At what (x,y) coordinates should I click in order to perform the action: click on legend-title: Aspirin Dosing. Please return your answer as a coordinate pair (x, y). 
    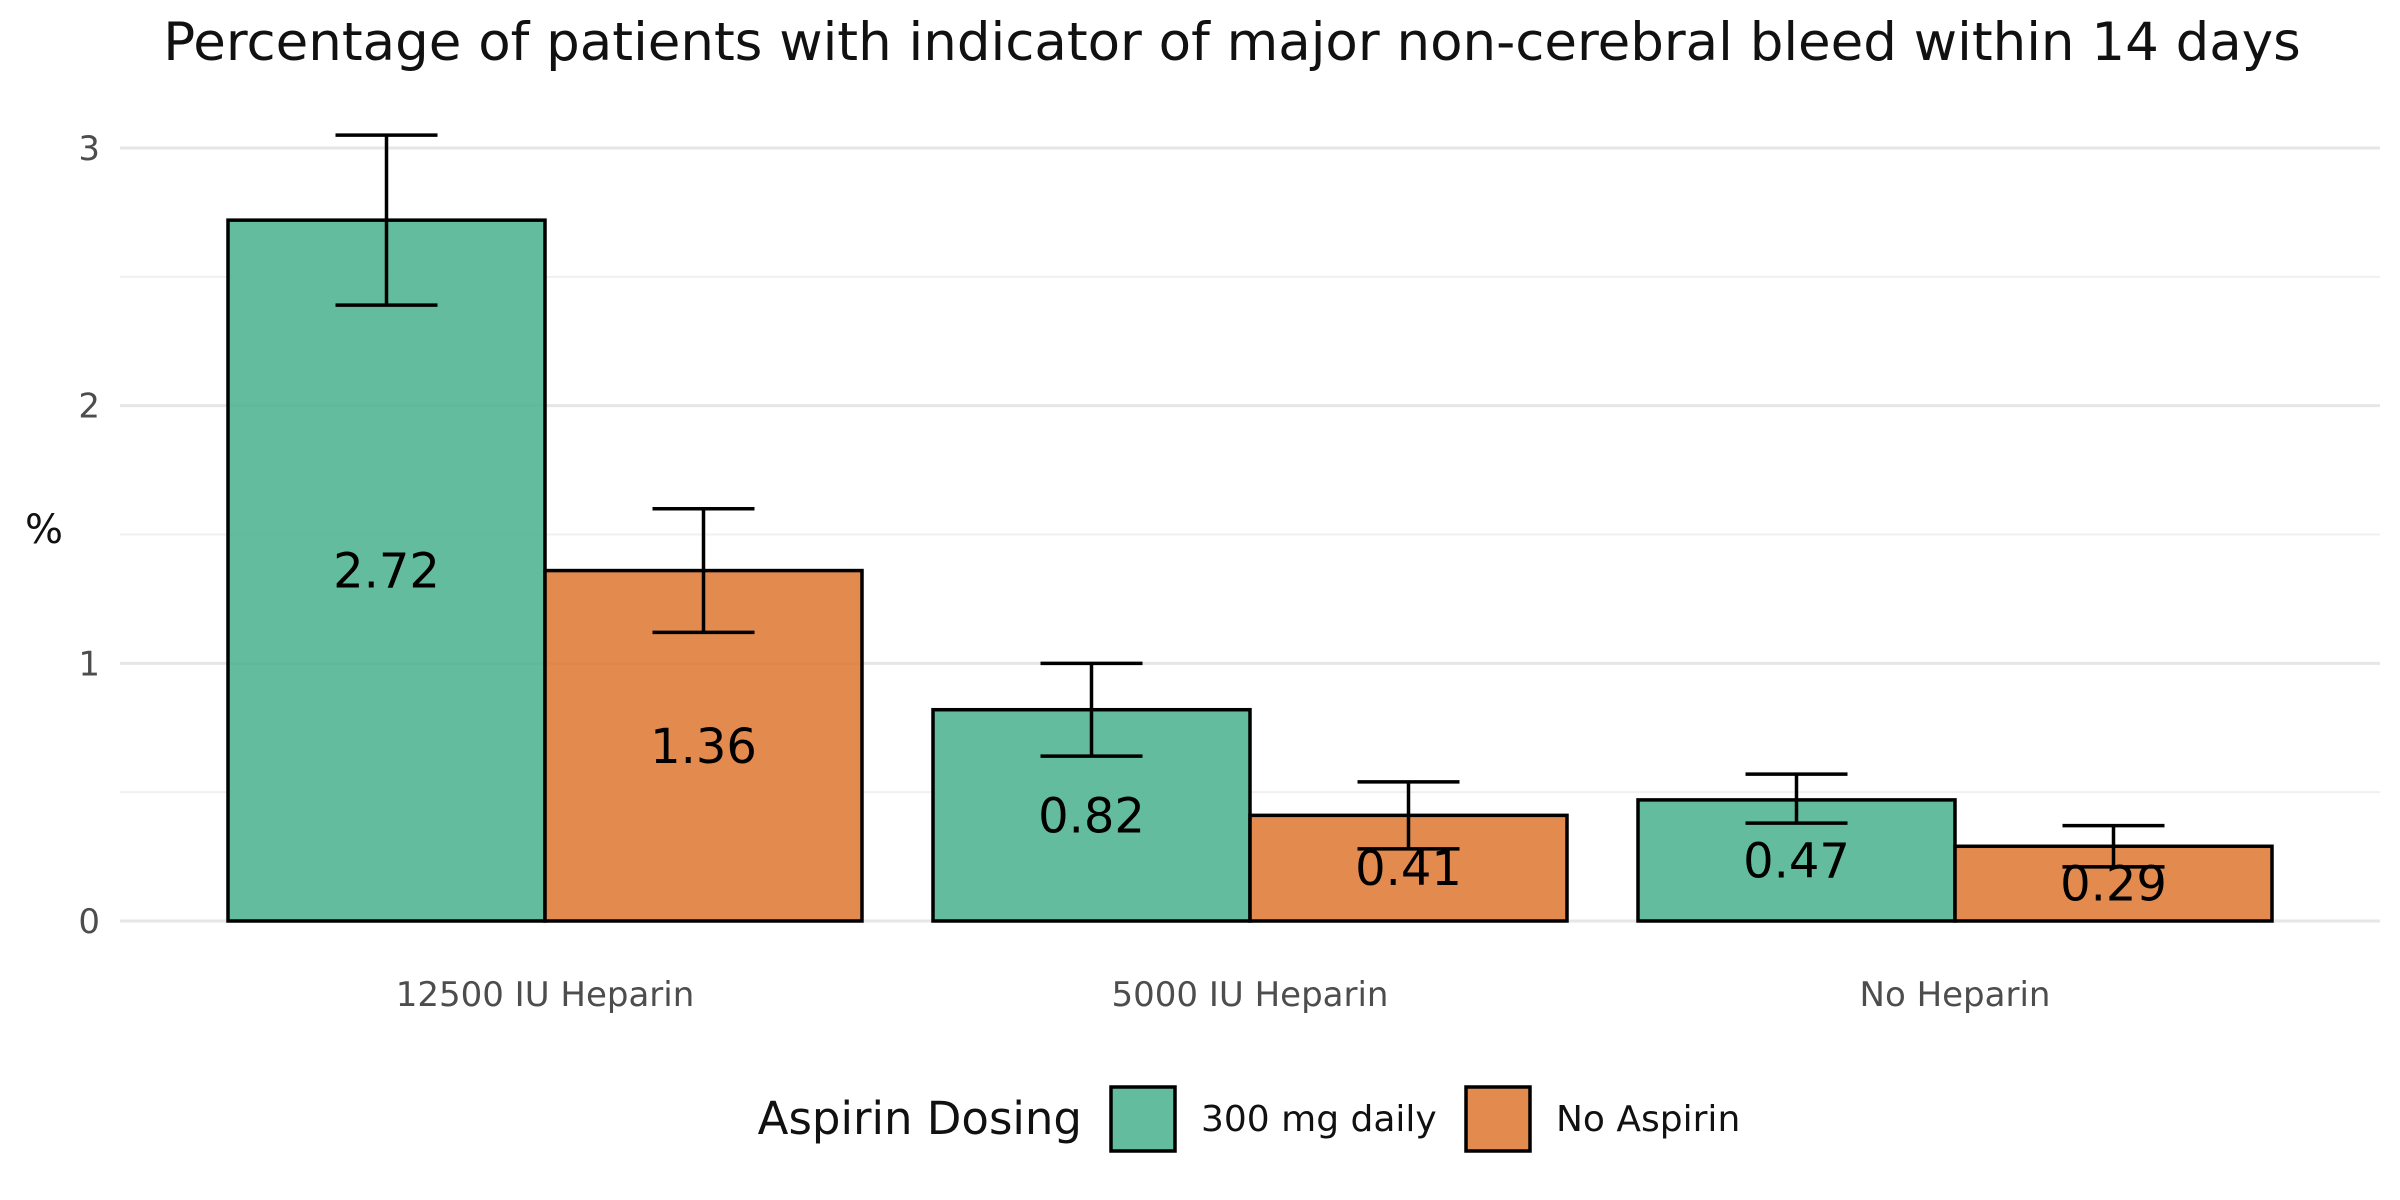
    Looking at the image, I should click on (920, 1118).